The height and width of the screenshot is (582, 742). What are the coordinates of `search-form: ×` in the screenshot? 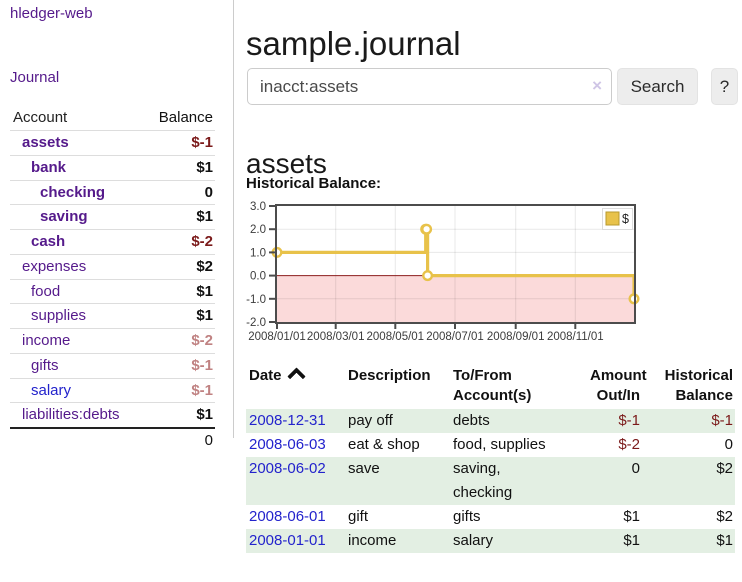 It's located at (429, 86).